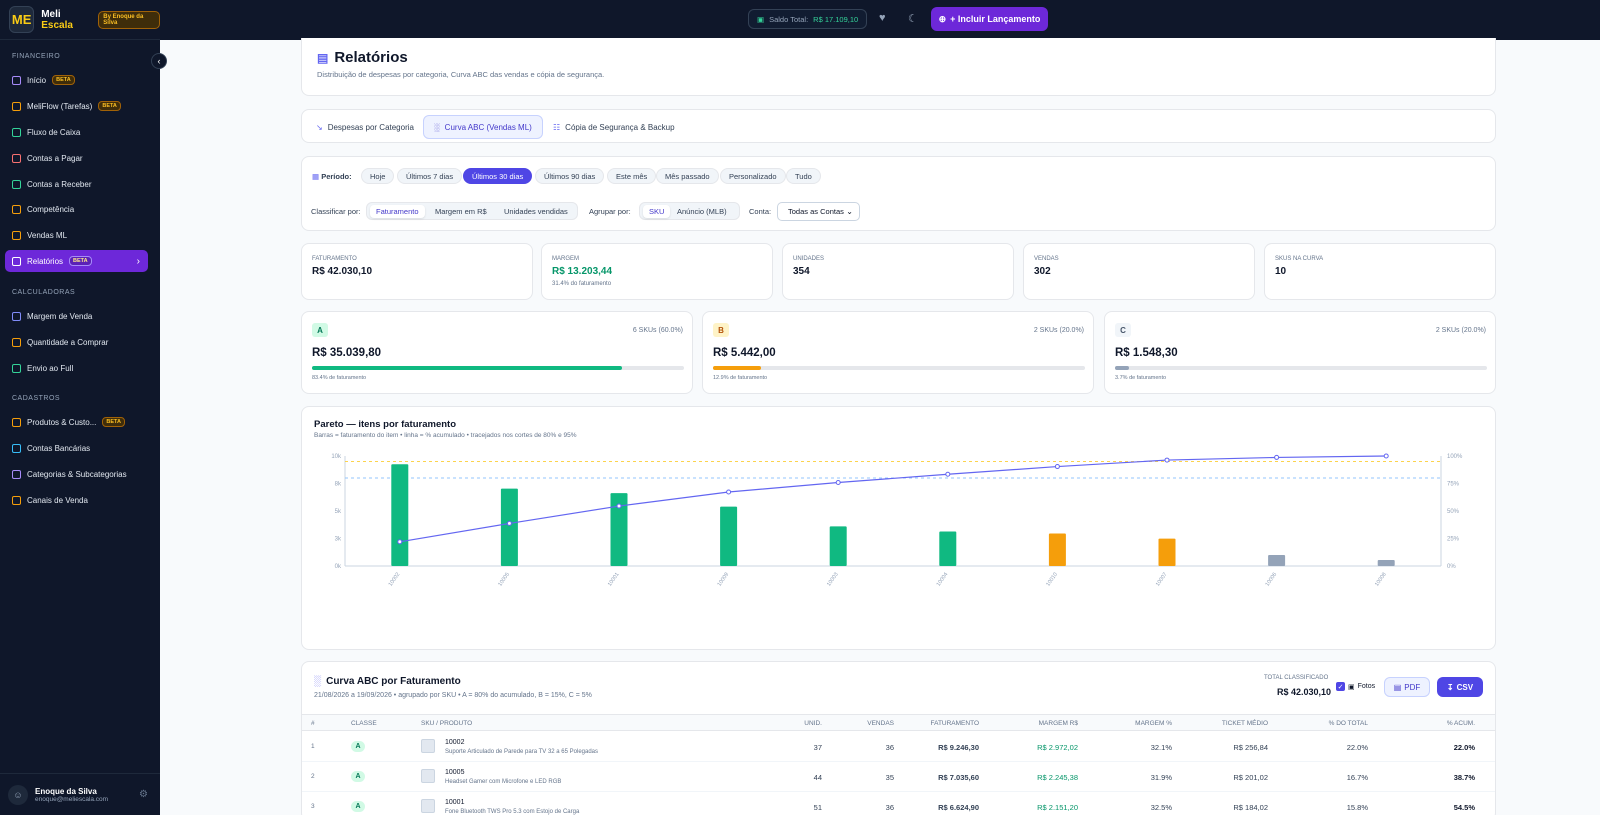  I want to click on sidebar-item-label: Contas a Pagar, so click(55, 158).